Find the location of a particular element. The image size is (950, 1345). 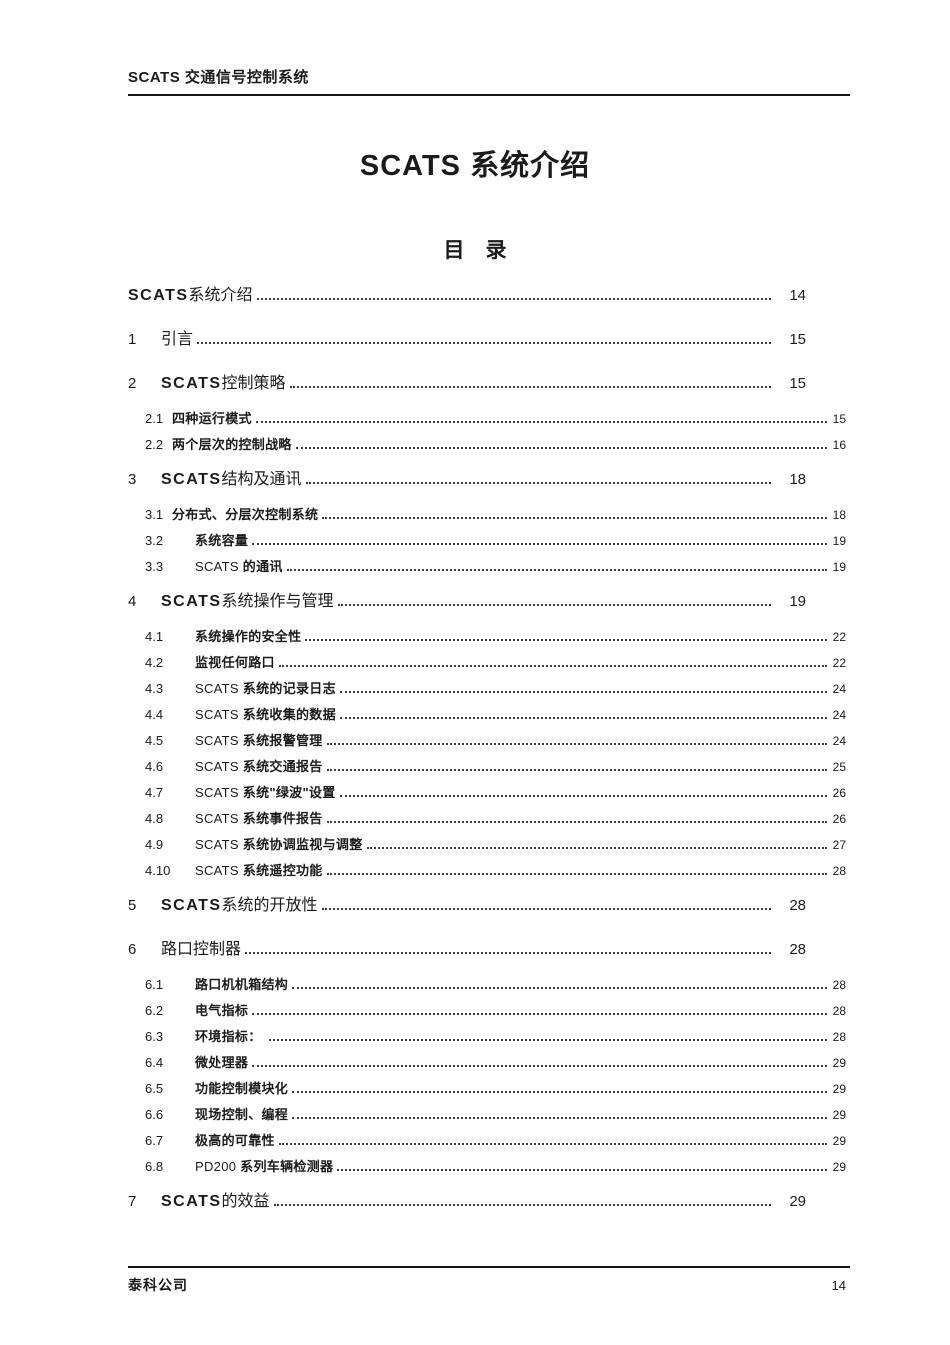

toc-entry-page: 29 is located at coordinates (839, 1167).